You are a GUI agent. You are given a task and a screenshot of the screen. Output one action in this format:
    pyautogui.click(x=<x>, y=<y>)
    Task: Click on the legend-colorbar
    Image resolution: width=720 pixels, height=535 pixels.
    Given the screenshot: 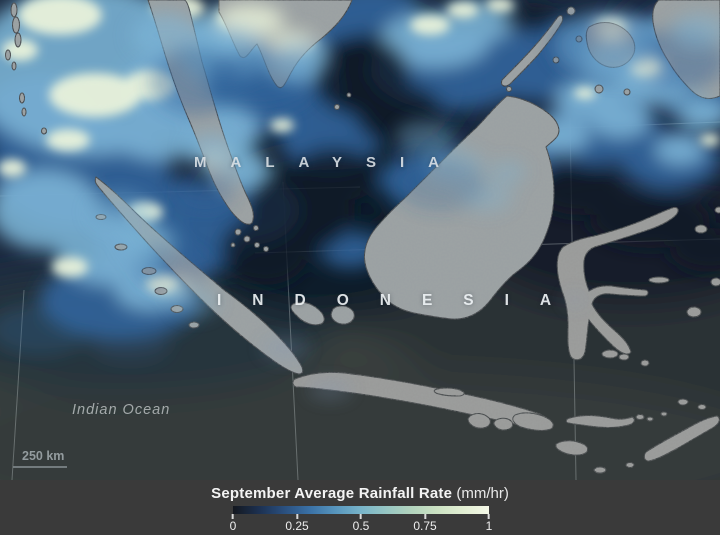 What is the action you would take?
    pyautogui.click(x=361, y=510)
    